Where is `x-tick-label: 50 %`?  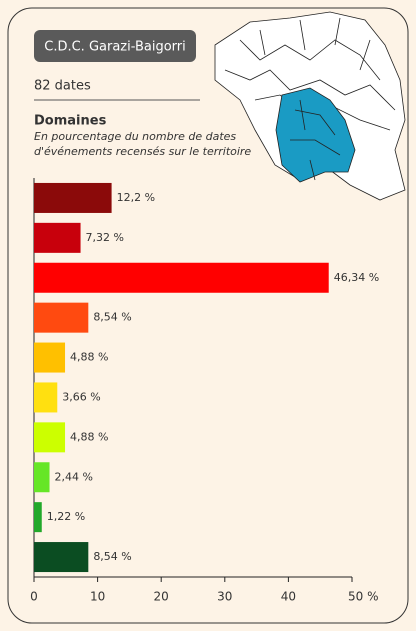
x-tick-label: 50 % is located at coordinates (363, 597).